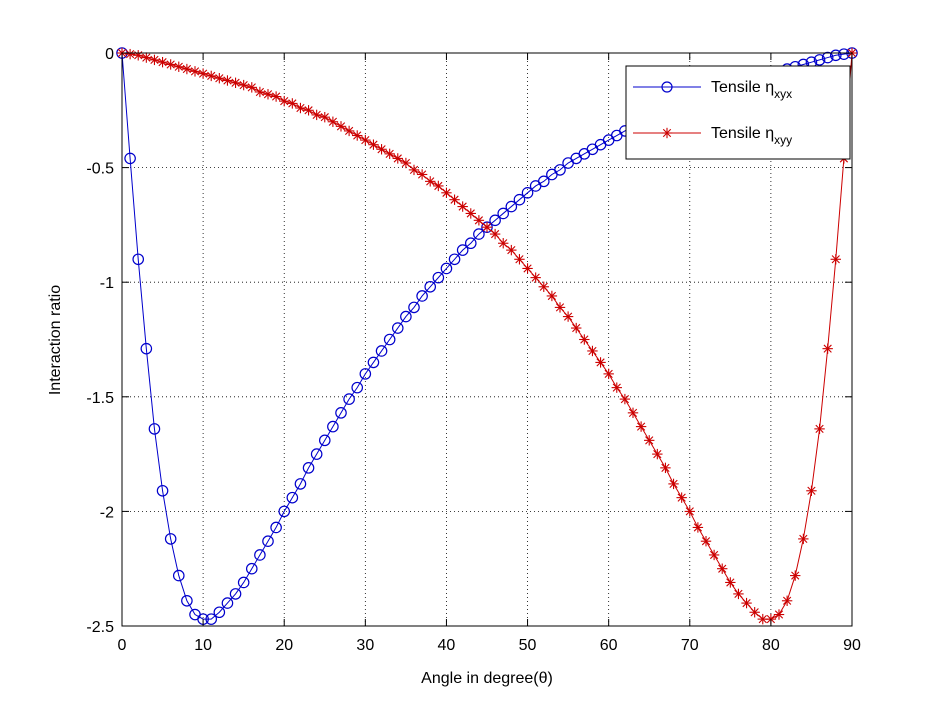 The width and height of the screenshot is (940, 709). Describe the element at coordinates (667, 133) in the screenshot. I see `legend-marker-star-icon` at that location.